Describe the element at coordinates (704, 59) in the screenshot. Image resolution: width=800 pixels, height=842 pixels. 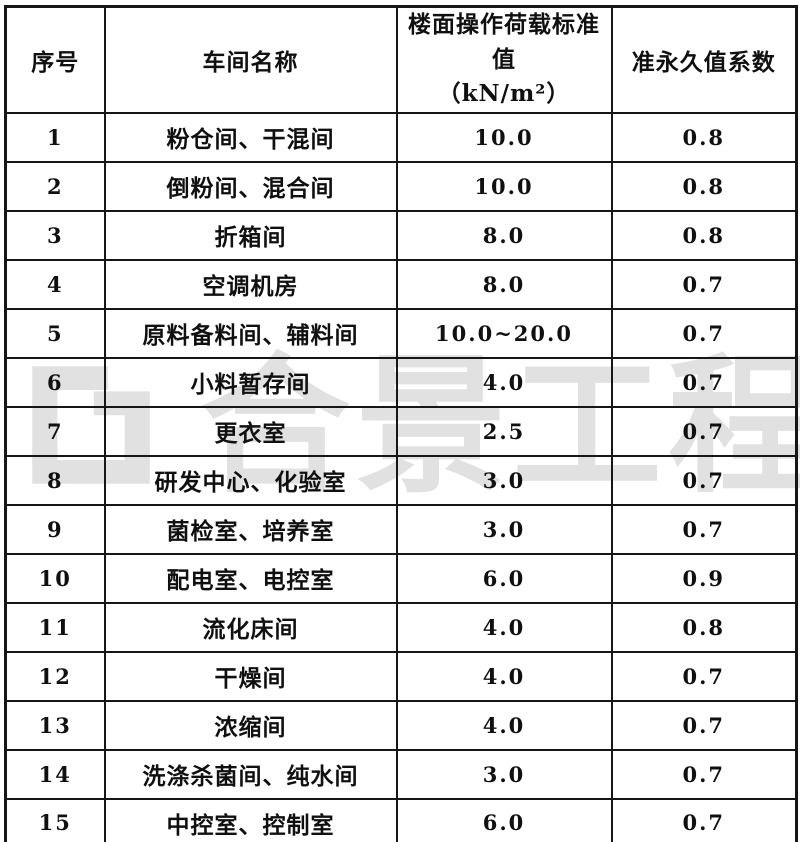
I see `header-coeff: 准永久值系数` at that location.